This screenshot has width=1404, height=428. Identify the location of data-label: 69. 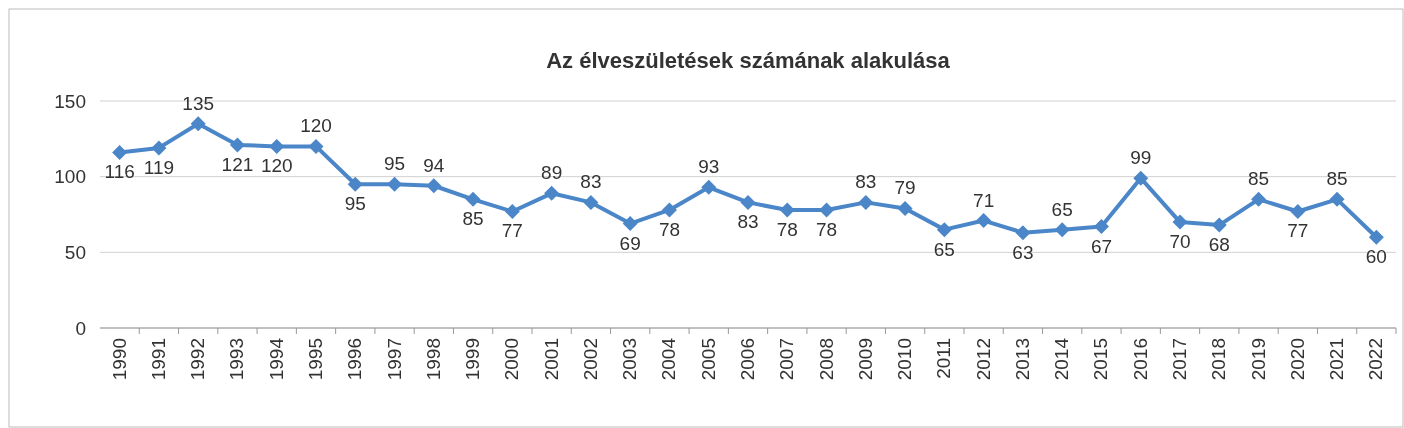
(630, 243).